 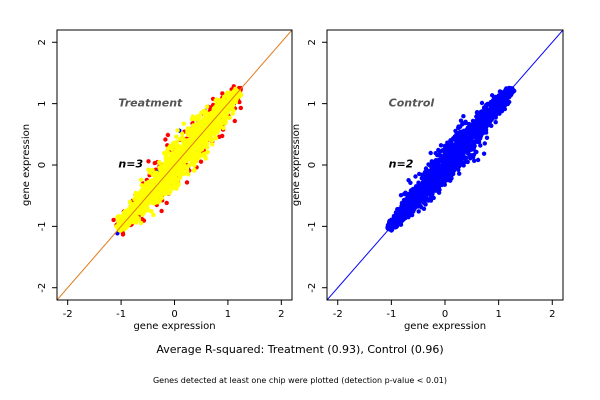 What do you see at coordinates (451, 159) in the screenshot?
I see `scatter-points` at bounding box center [451, 159].